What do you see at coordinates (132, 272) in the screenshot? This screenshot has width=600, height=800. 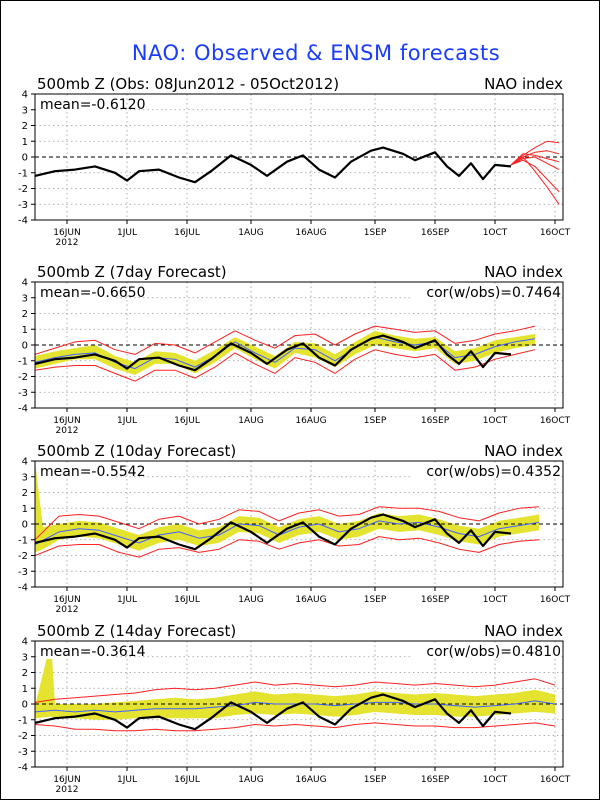 I see `panel-title: 500mb Z (7day Forecast)` at bounding box center [132, 272].